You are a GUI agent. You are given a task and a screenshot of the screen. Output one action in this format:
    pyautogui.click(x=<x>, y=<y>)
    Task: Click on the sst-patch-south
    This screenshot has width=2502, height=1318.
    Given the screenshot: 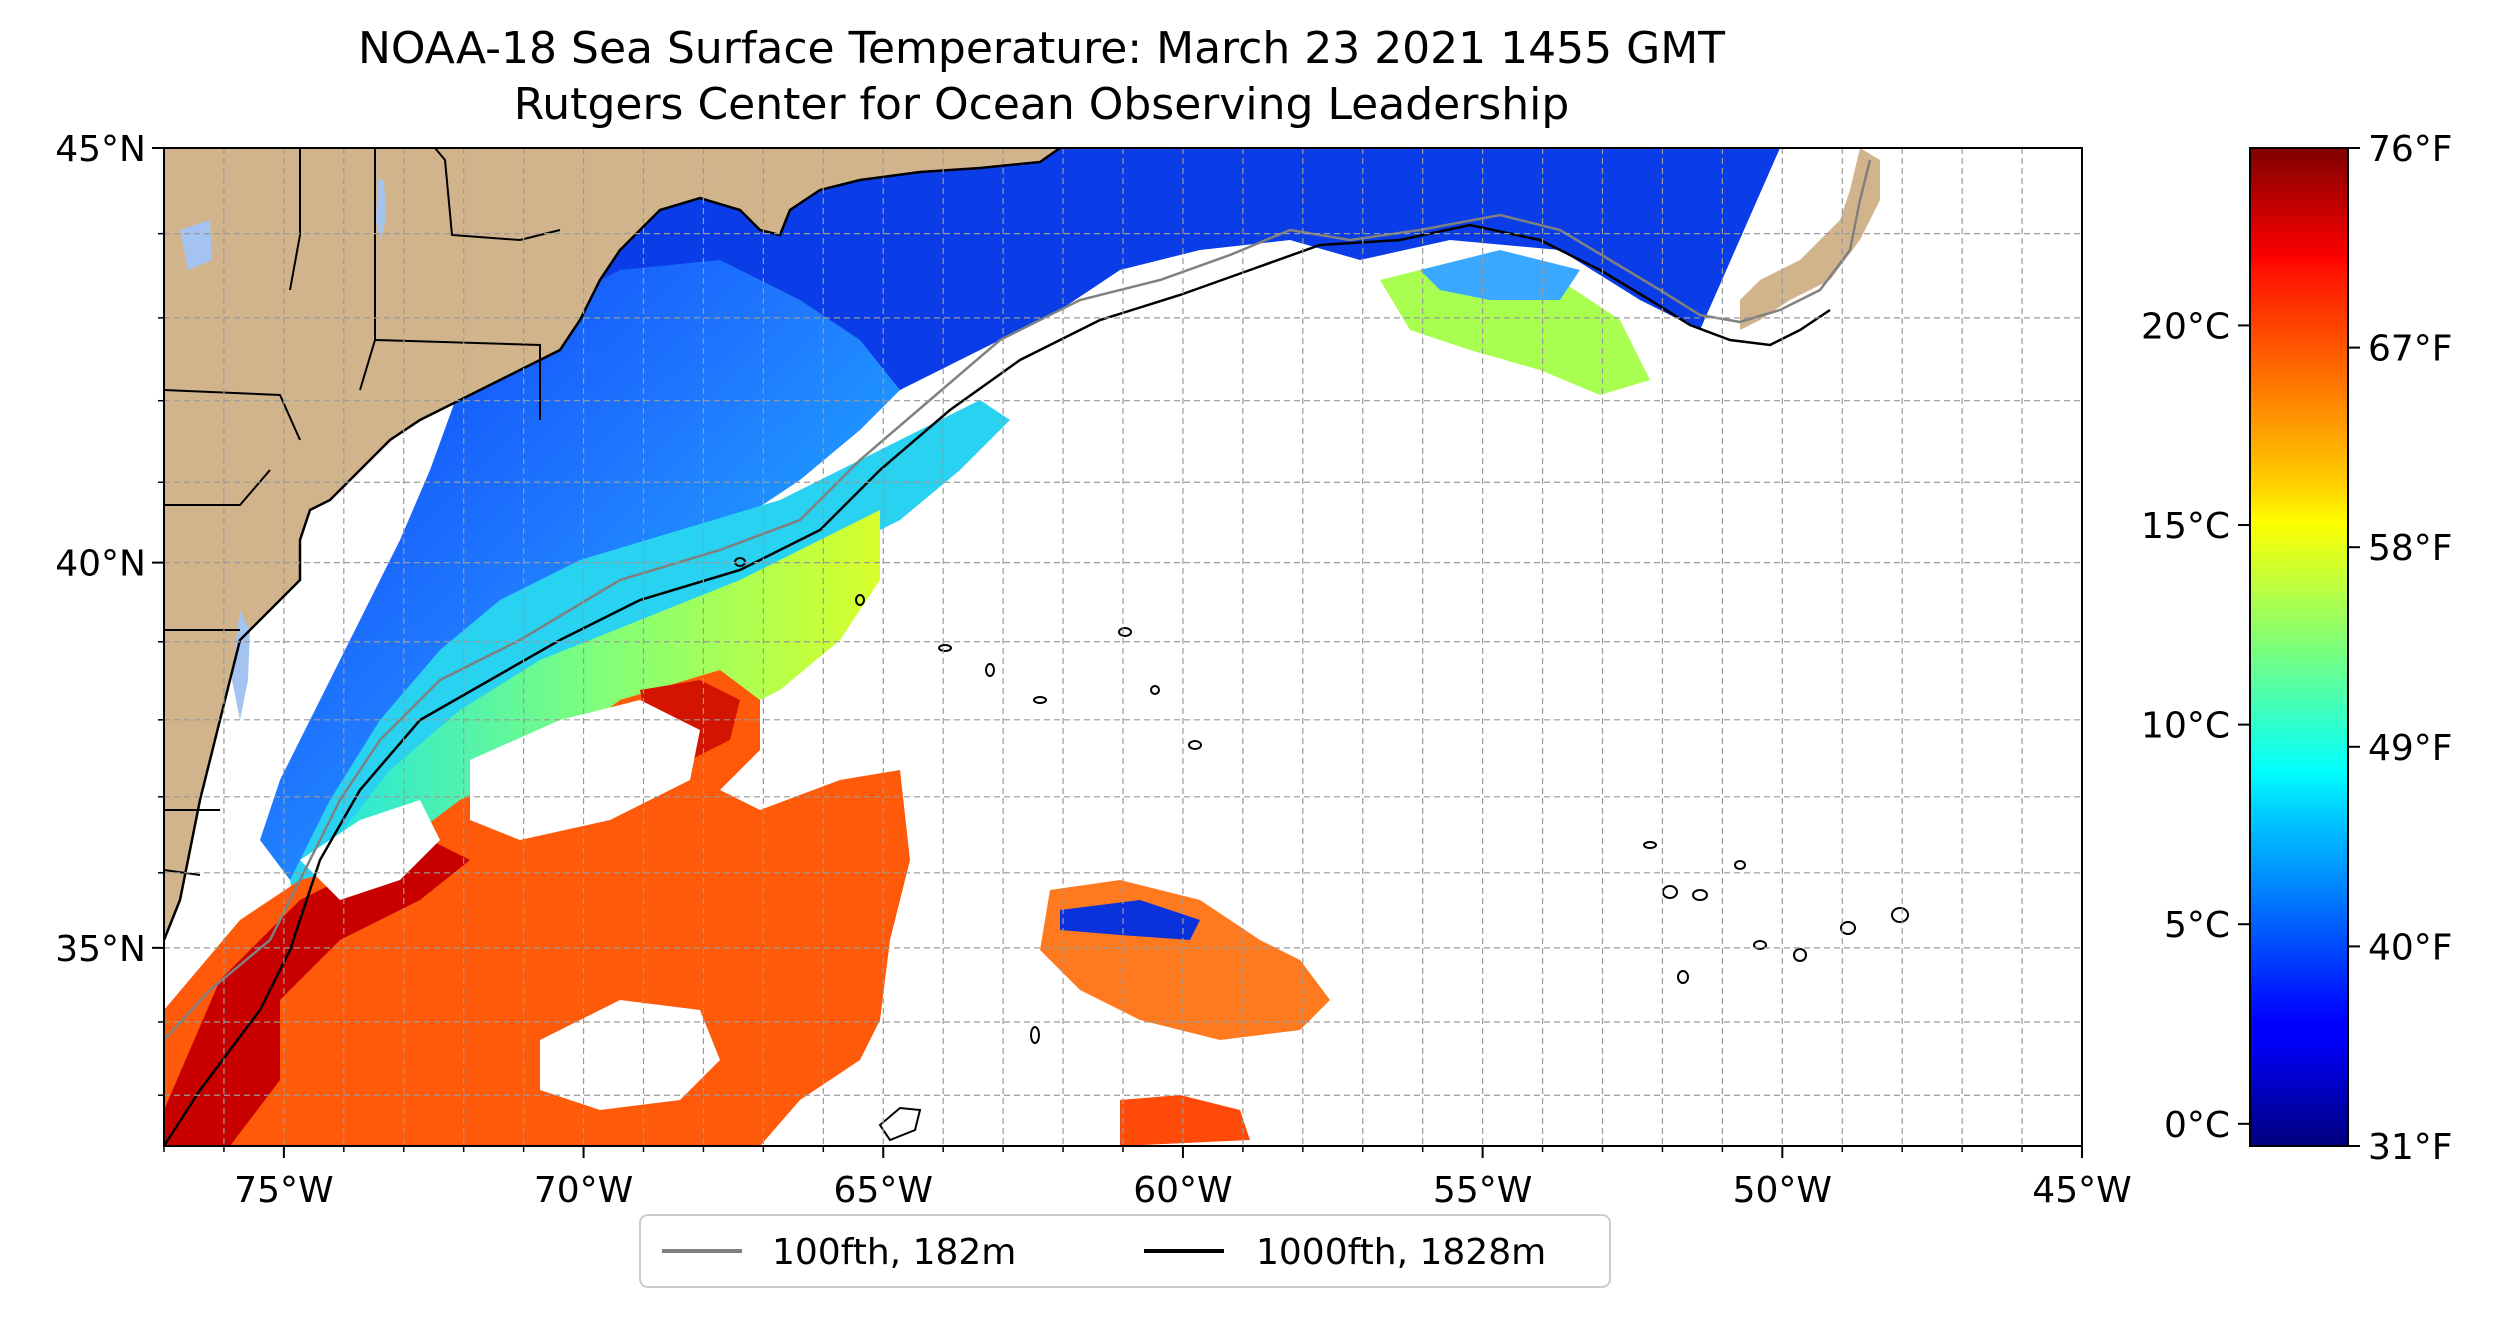 What is the action you would take?
    pyautogui.click(x=1185, y=1120)
    